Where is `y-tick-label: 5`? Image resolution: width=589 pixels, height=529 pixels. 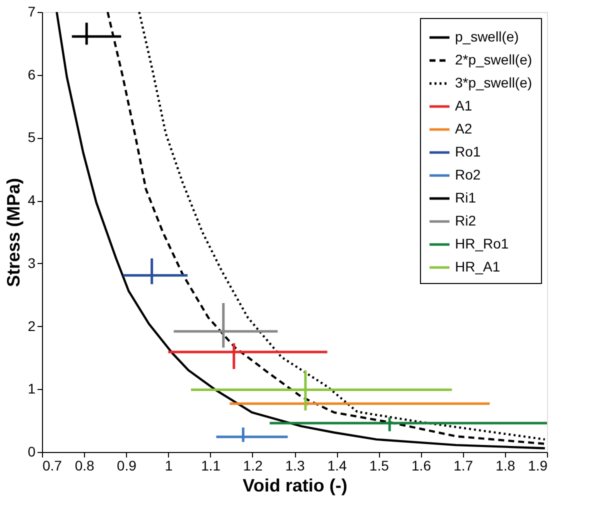 y-tick-label: 5 is located at coordinates (32, 137).